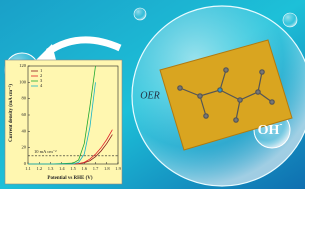 This screenshot has height=240, width=320. Describe the element at coordinates (41, 80) in the screenshot. I see `legend-label: 3` at that location.